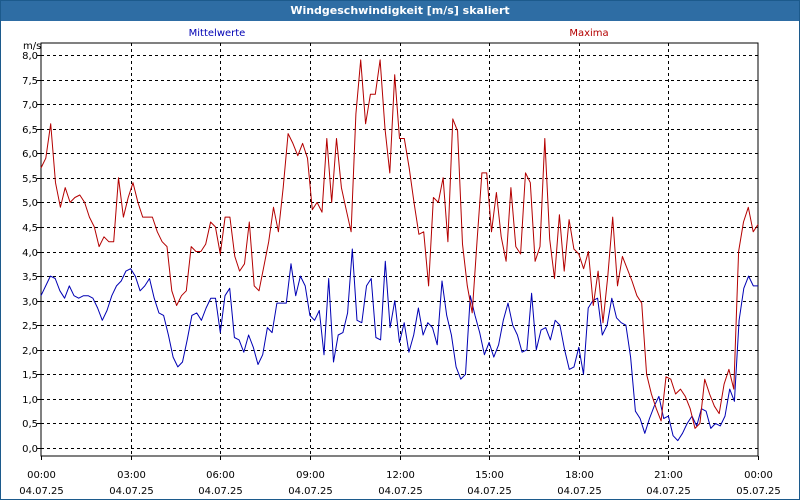 This screenshot has height=500, width=800. I want to click on y-tick-label: 4,5, so click(30, 228).